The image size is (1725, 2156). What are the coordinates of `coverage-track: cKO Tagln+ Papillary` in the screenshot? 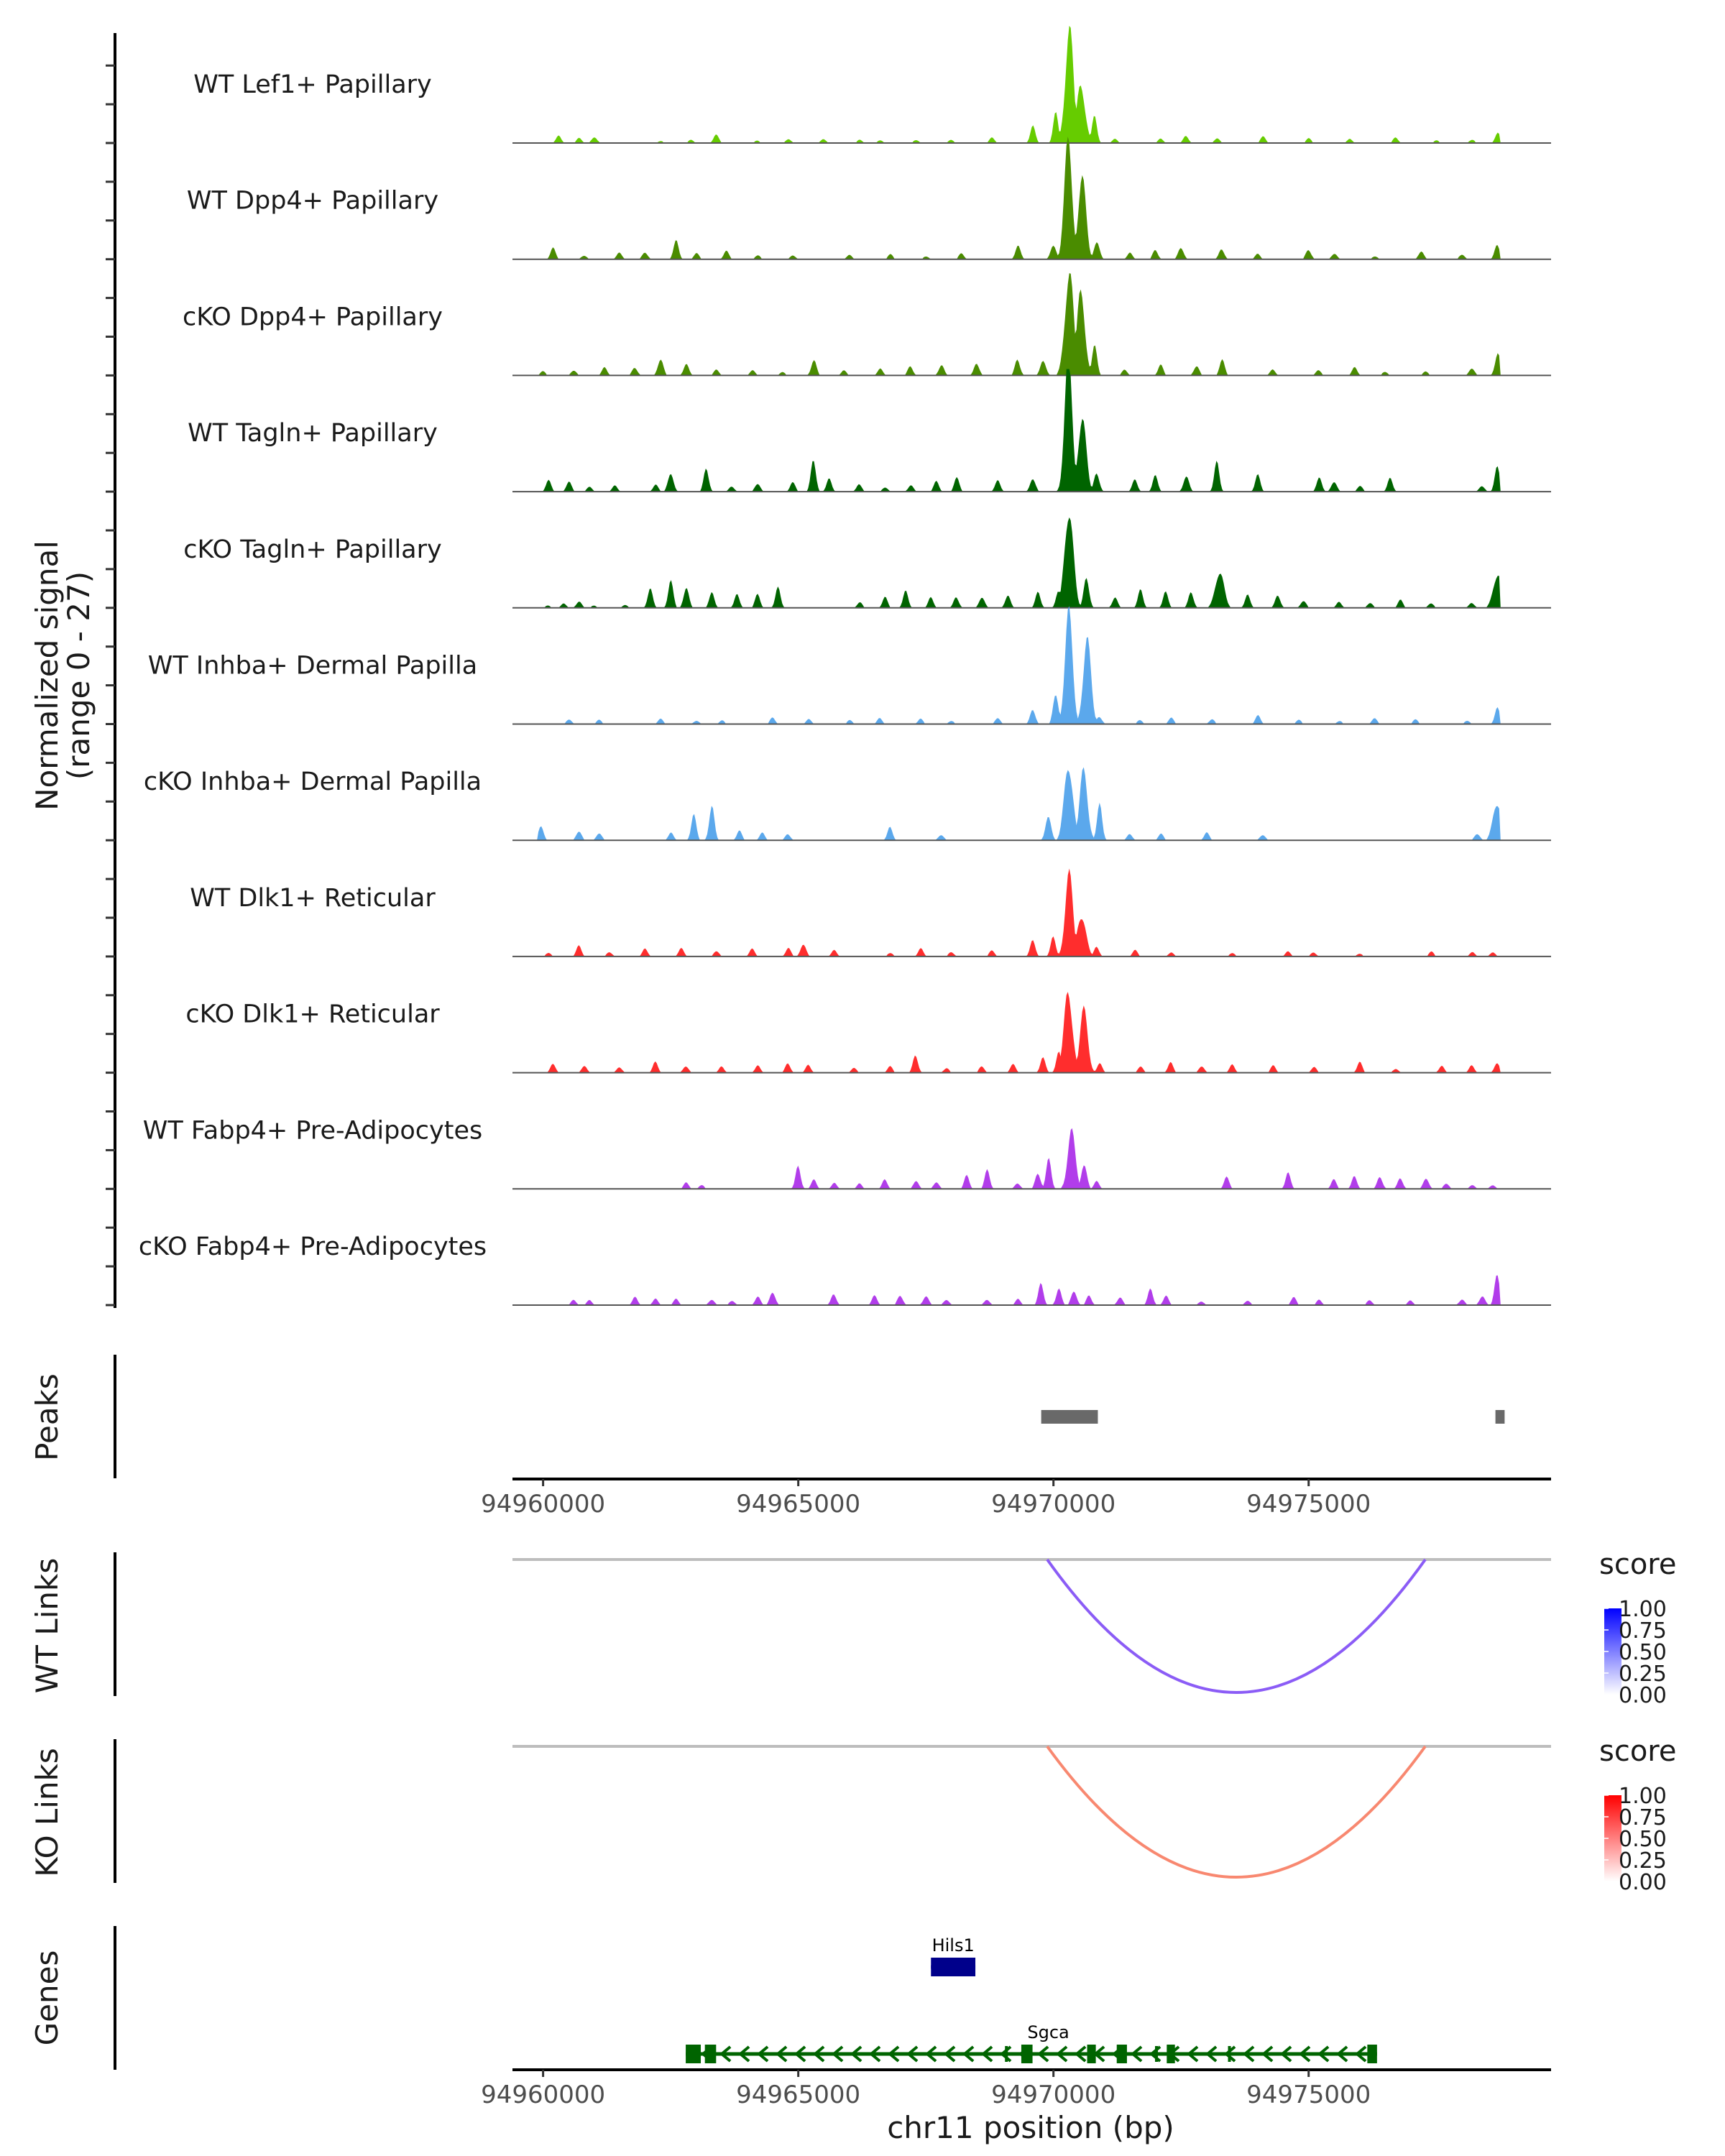 It's located at (867, 563).